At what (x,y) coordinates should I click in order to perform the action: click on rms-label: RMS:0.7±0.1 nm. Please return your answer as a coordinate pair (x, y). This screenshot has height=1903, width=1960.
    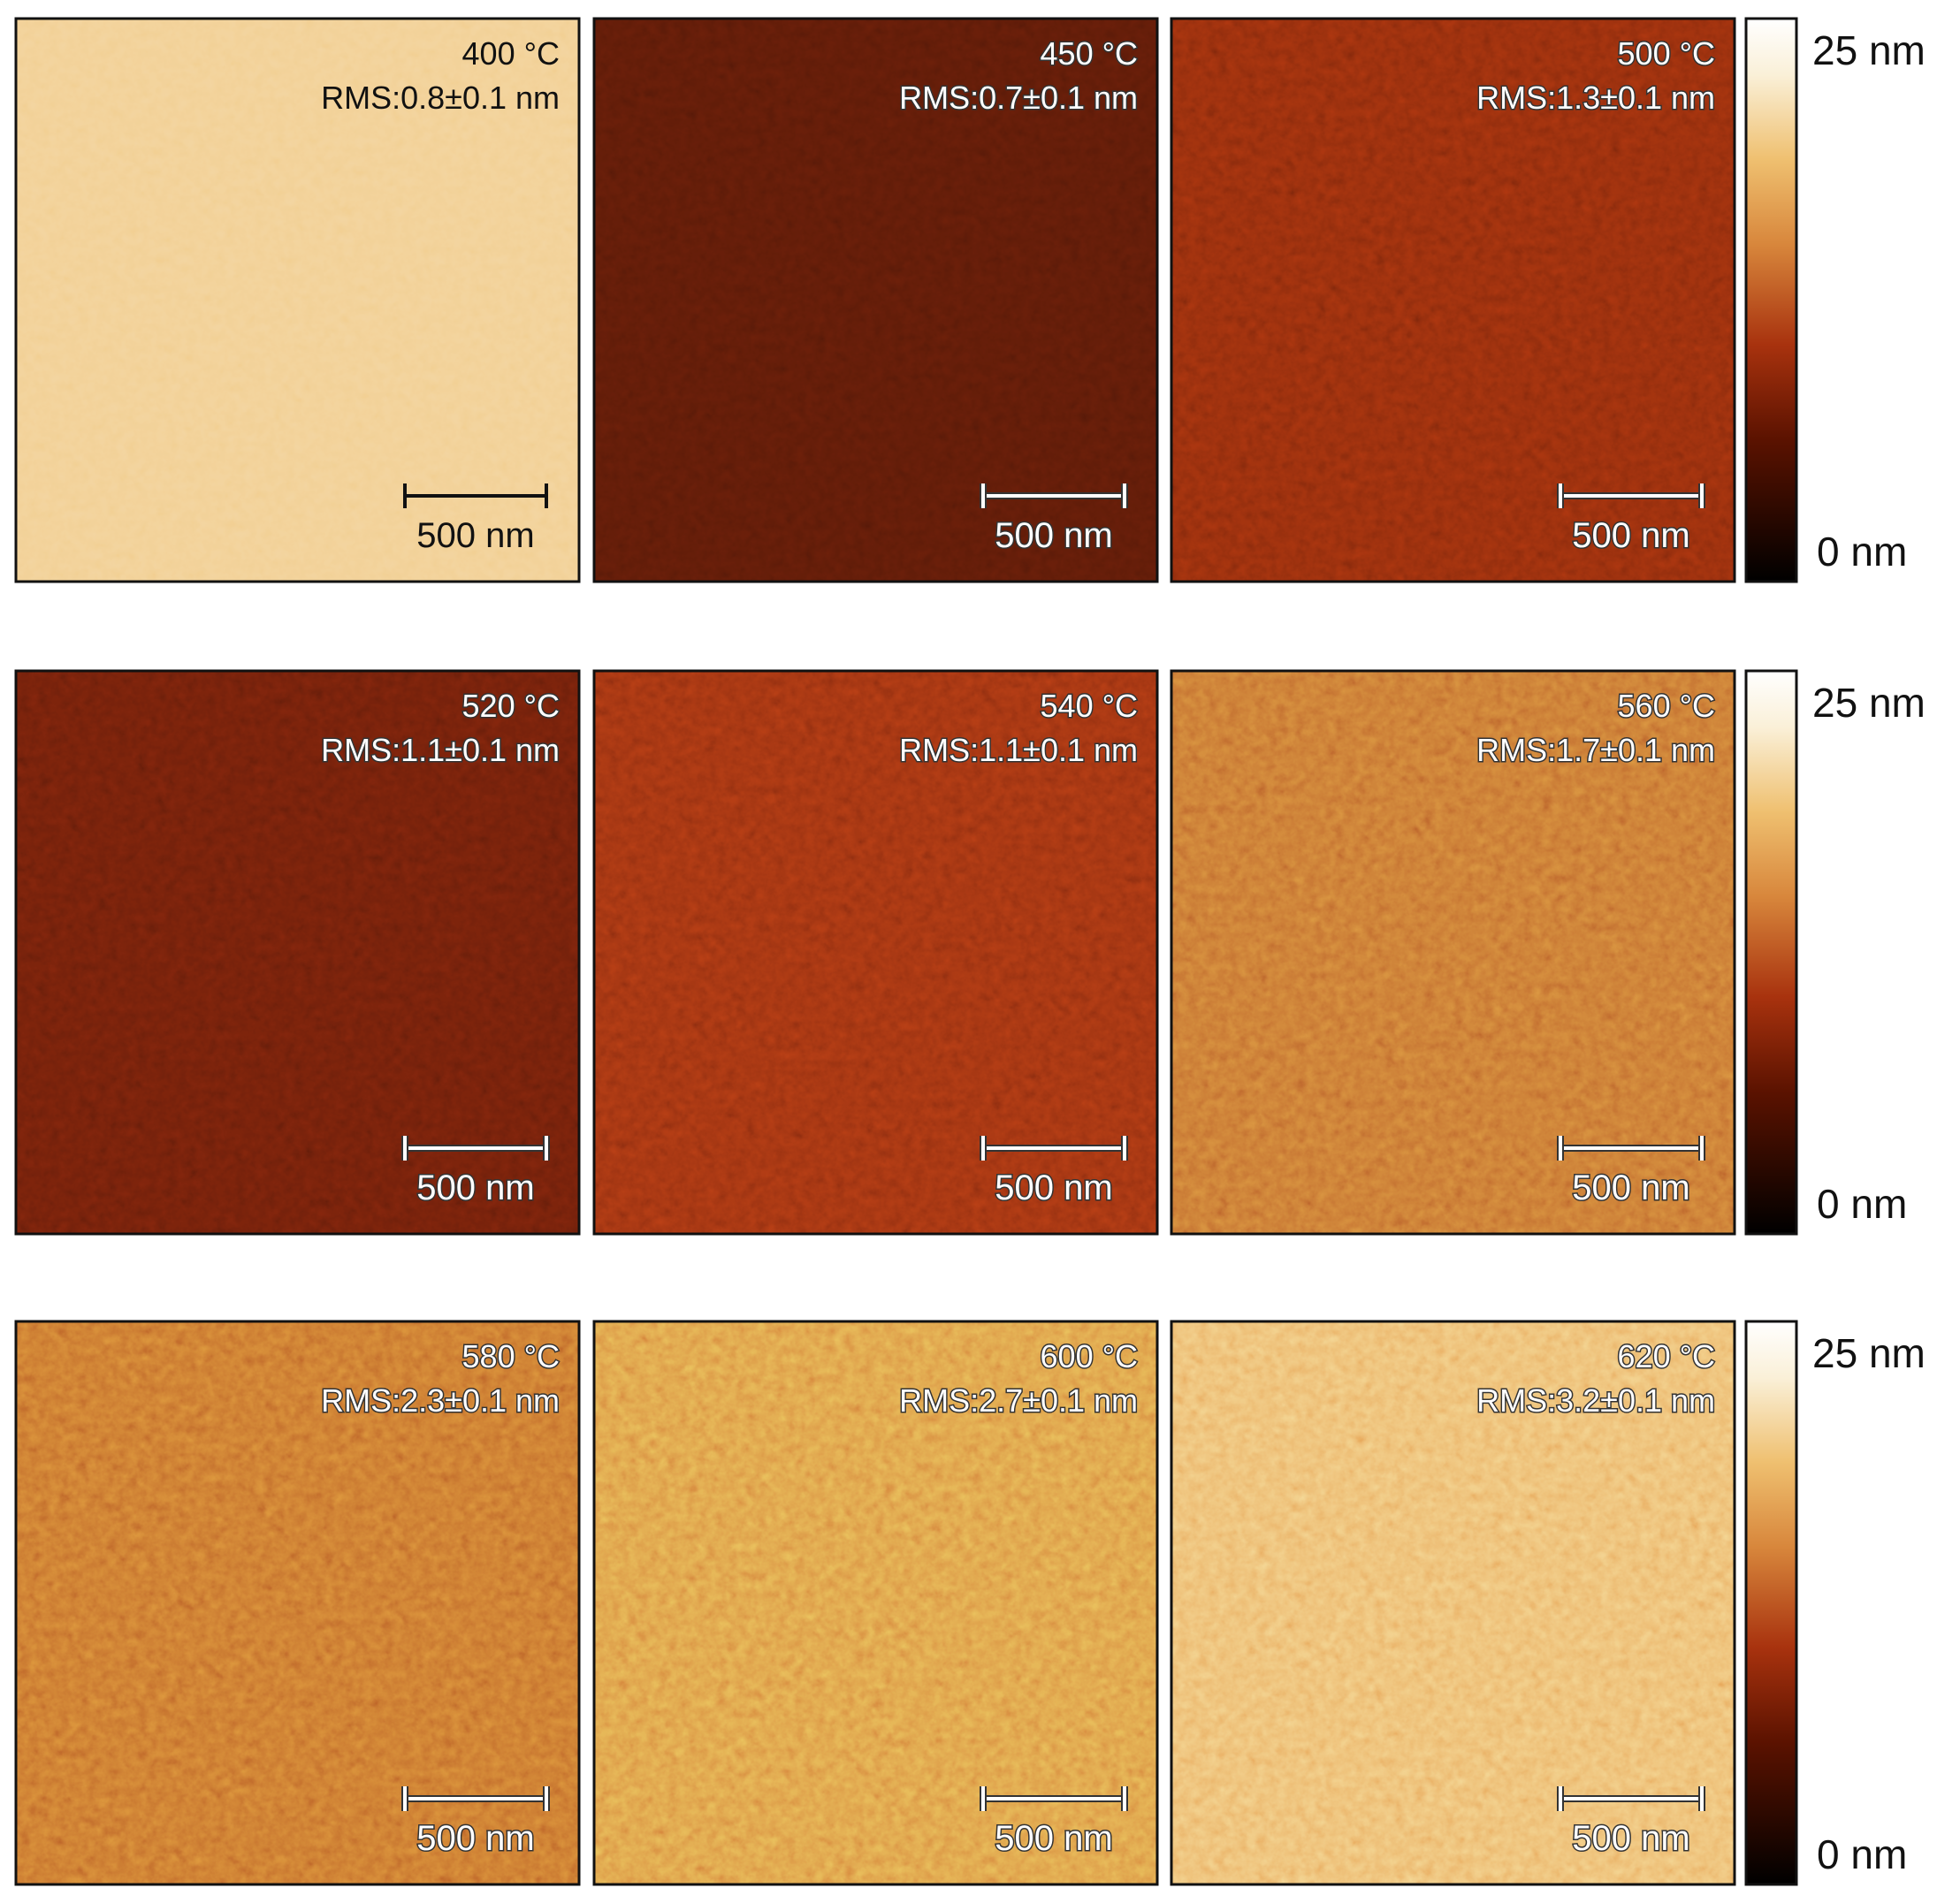
    Looking at the image, I should click on (1018, 98).